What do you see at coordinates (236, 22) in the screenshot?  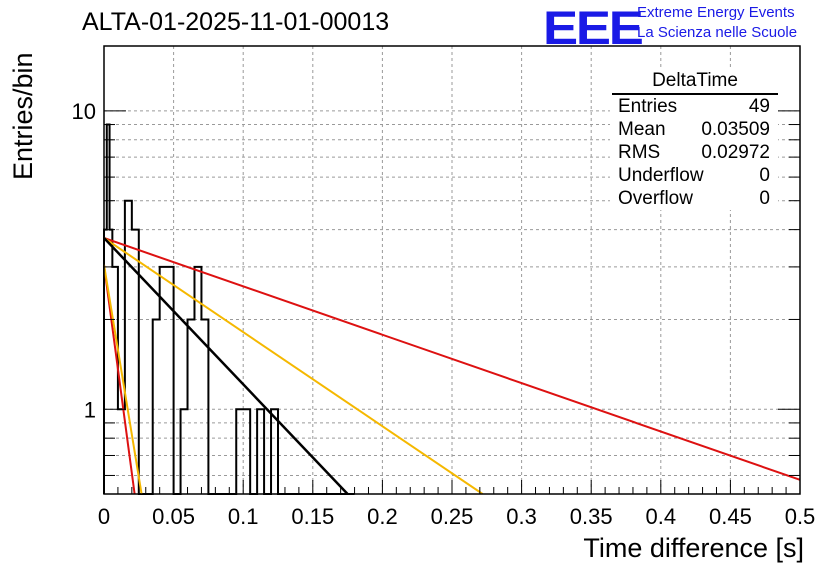 I see `plot-title: ALTA-01-2025-11-01-00013` at bounding box center [236, 22].